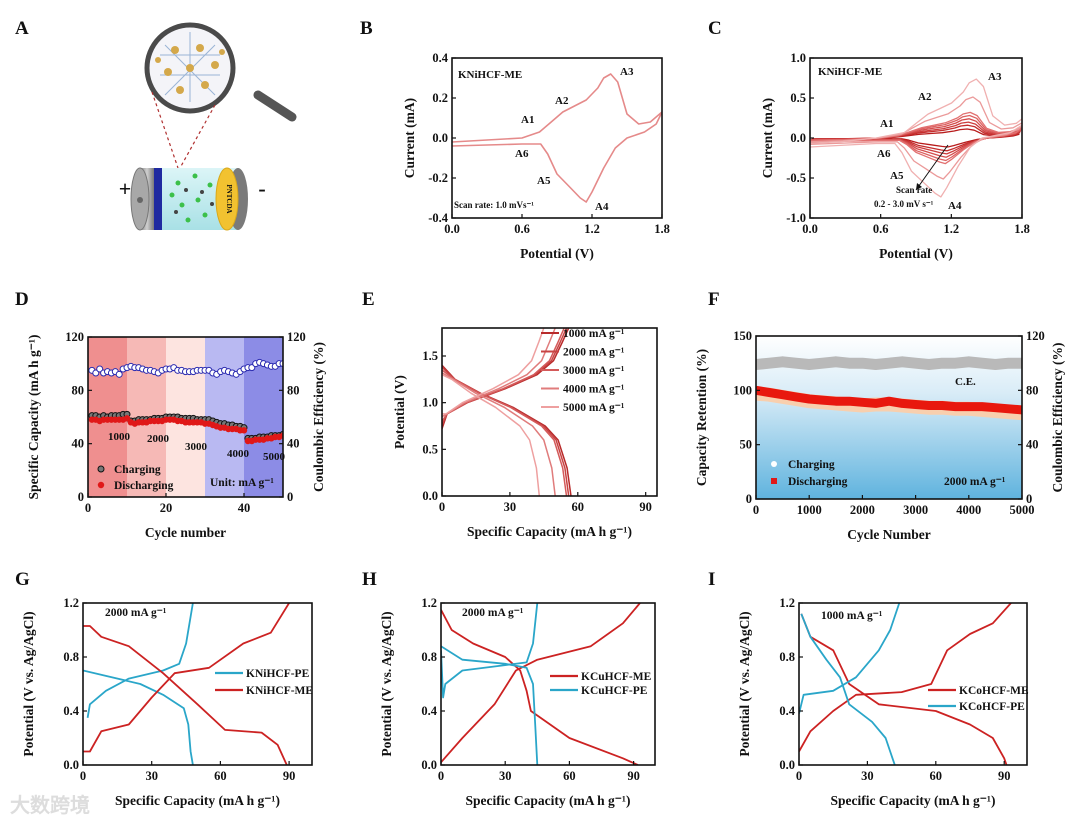 This screenshot has height=823, width=1080. Describe the element at coordinates (1022, 510) in the screenshot. I see `x-tick-label: 5000` at that location.